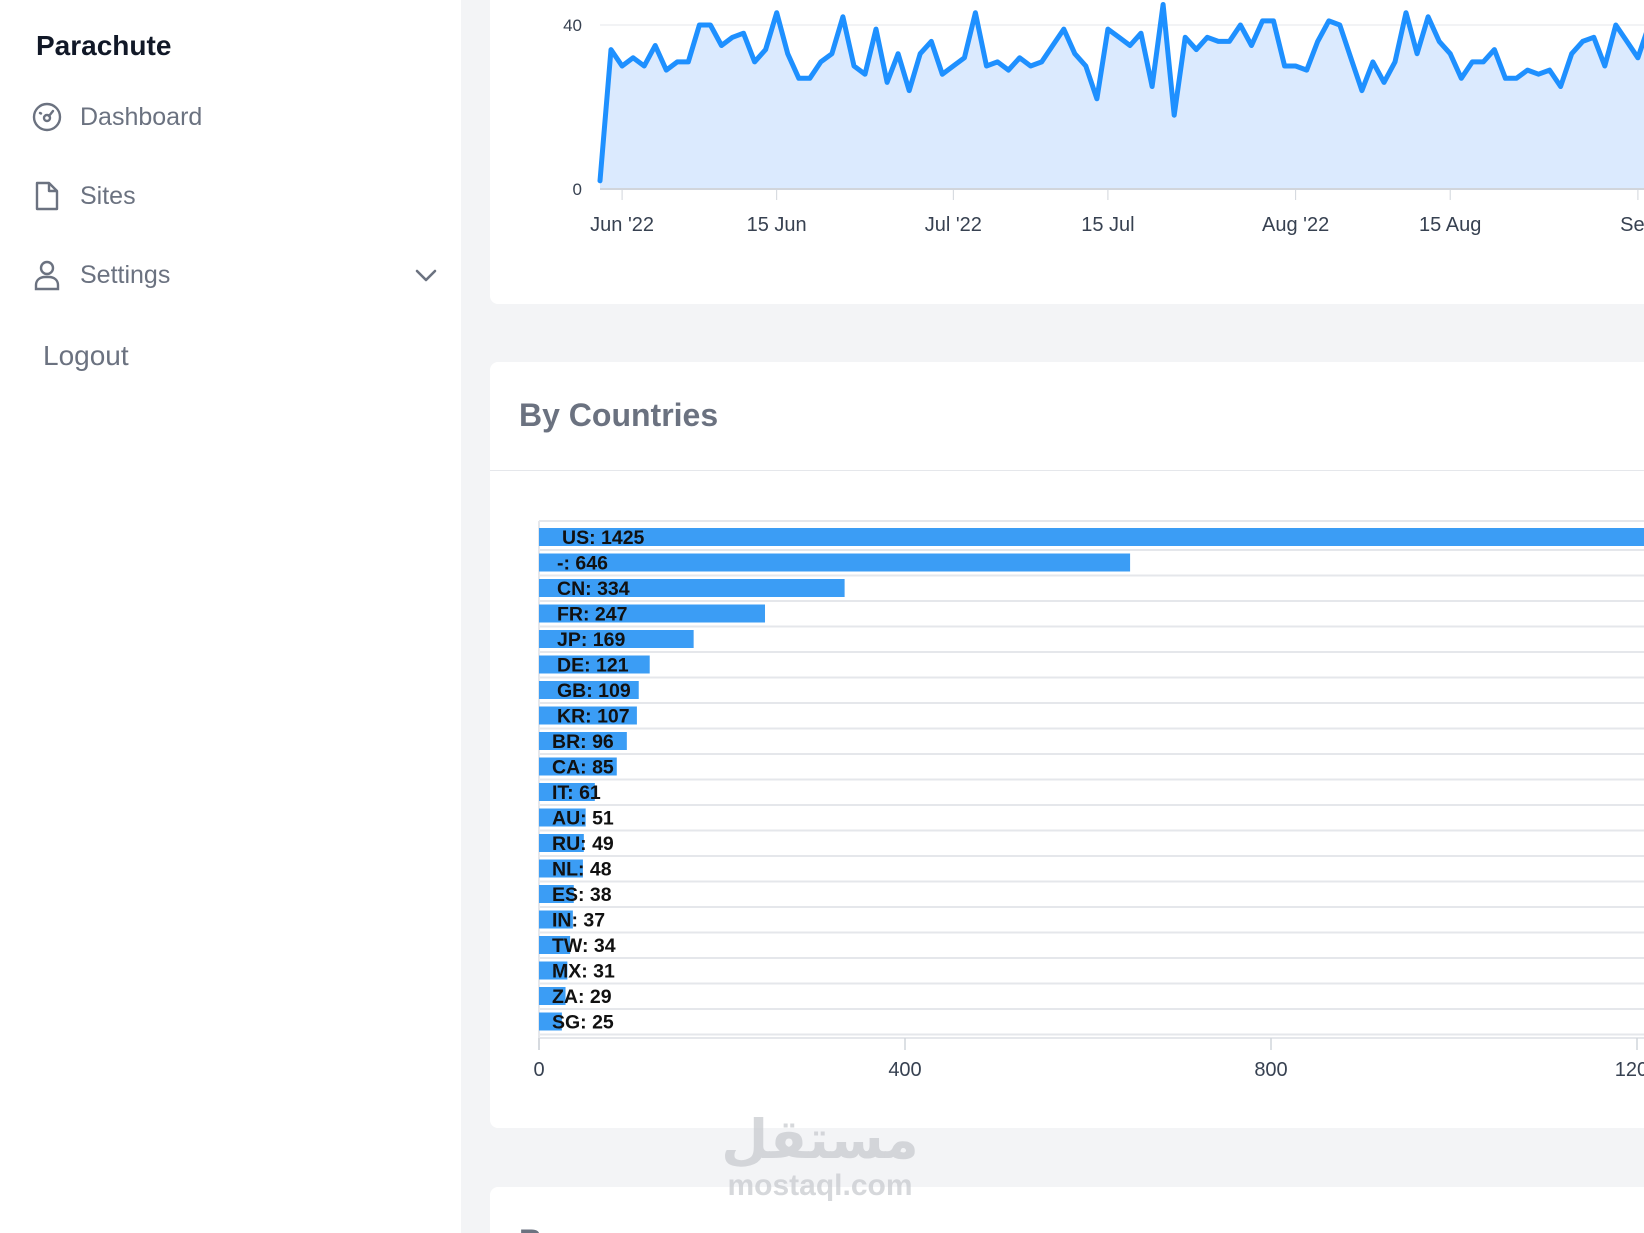 The image size is (1644, 1233). Describe the element at coordinates (1295, 225) in the screenshot. I see `x-tick-label: Aug '22` at that location.